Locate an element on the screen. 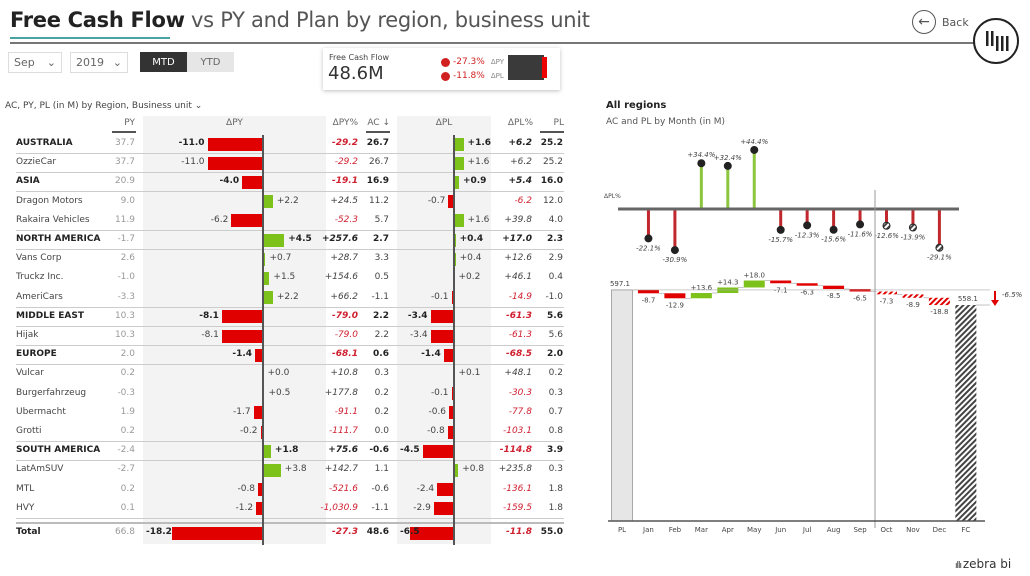 Image resolution: width=1030 pixels, height=576 pixels. month-dropdown: Sep ⌄ is located at coordinates (35, 62).